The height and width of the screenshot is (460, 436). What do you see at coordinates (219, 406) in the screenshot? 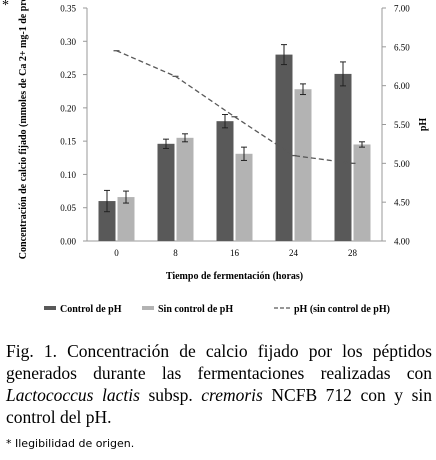
I see `caption-text-3: NCFB 712 con y sin control del pH.` at bounding box center [219, 406].